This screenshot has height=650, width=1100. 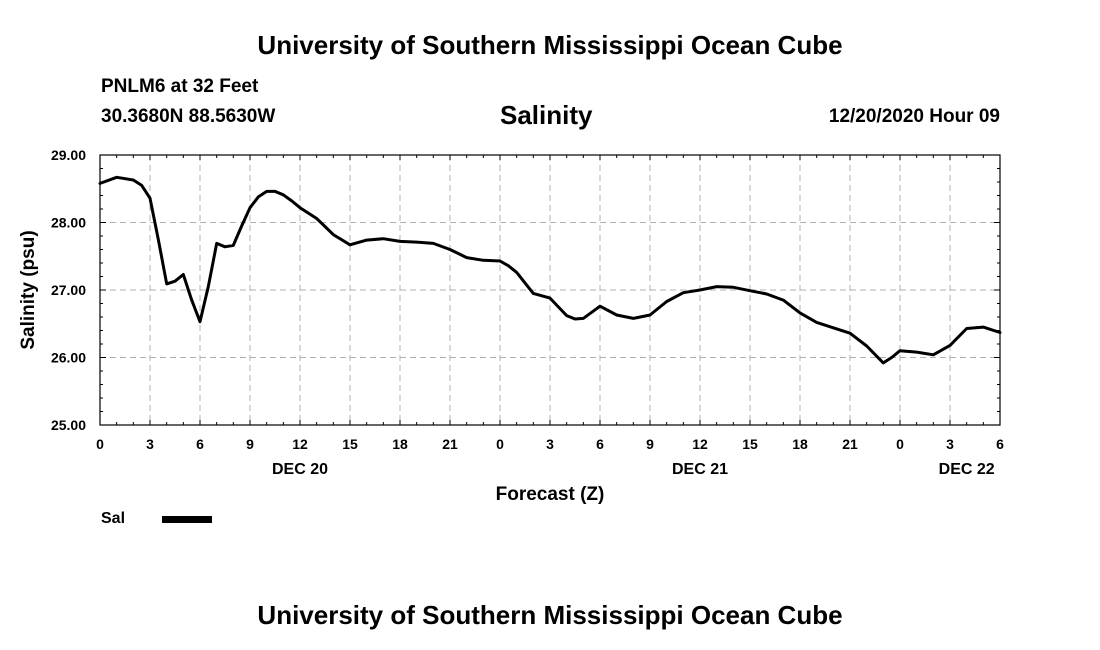 I want to click on forecast-timestamp: 12/20/2020 Hour 09, so click(x=914, y=116).